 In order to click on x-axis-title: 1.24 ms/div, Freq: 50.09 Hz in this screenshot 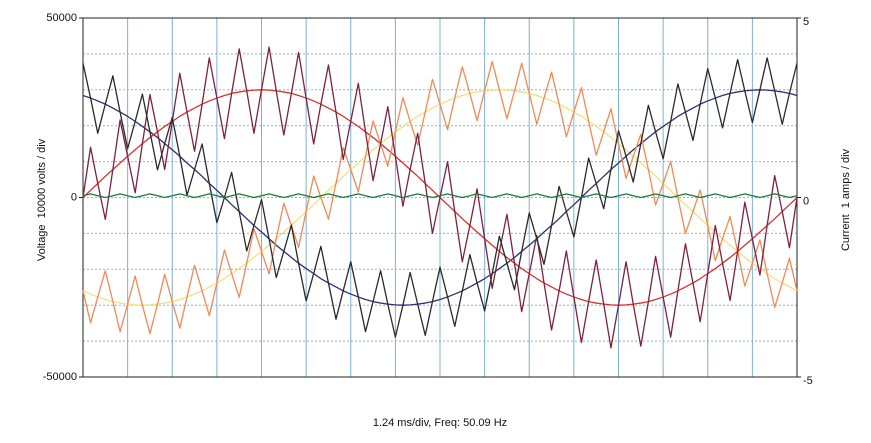, I will do `click(440, 423)`.